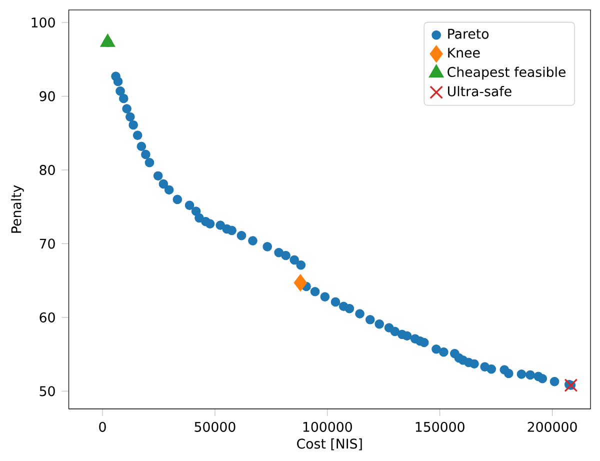  What do you see at coordinates (102, 427) in the screenshot?
I see `x-tick-label: 0` at bounding box center [102, 427].